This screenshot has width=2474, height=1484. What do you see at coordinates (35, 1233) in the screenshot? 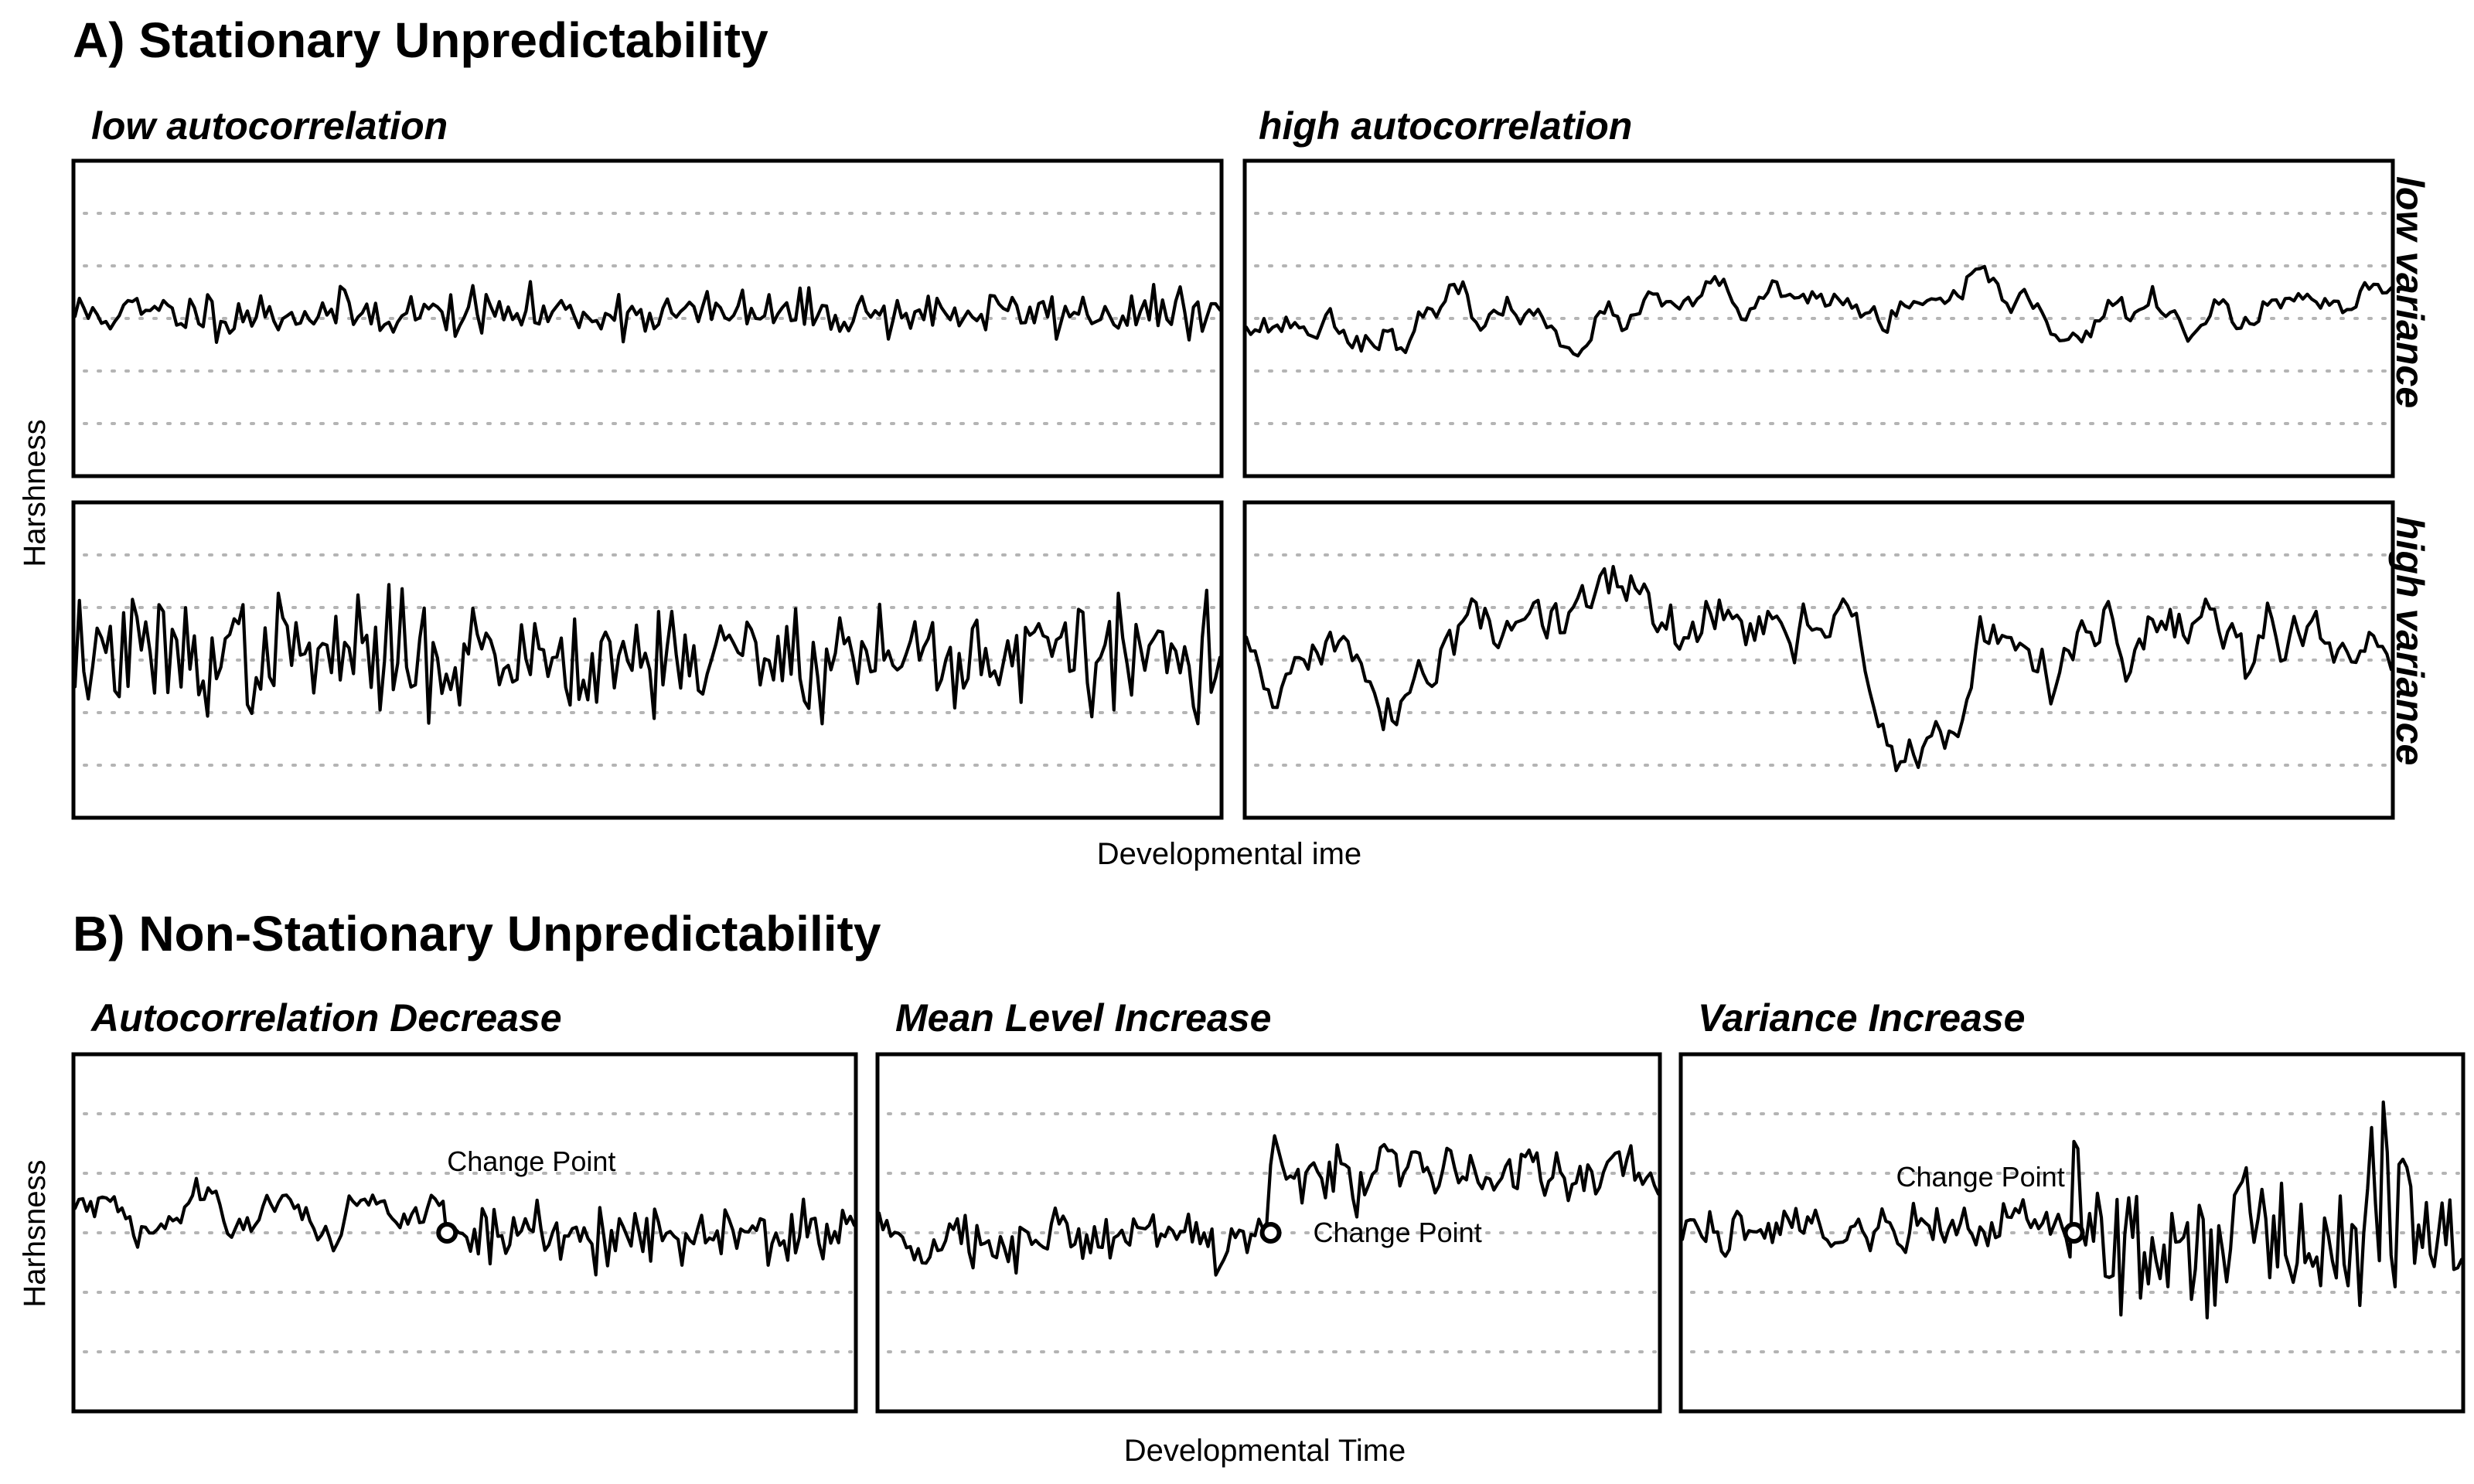
I see `section-b-y-axis-label: Harhsness` at bounding box center [35, 1233].